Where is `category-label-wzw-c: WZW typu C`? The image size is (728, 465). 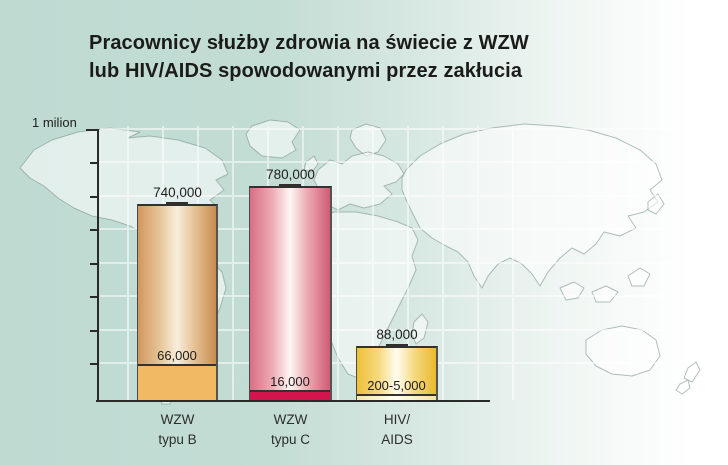
category-label-wzw-c: WZW typu C is located at coordinates (290, 430).